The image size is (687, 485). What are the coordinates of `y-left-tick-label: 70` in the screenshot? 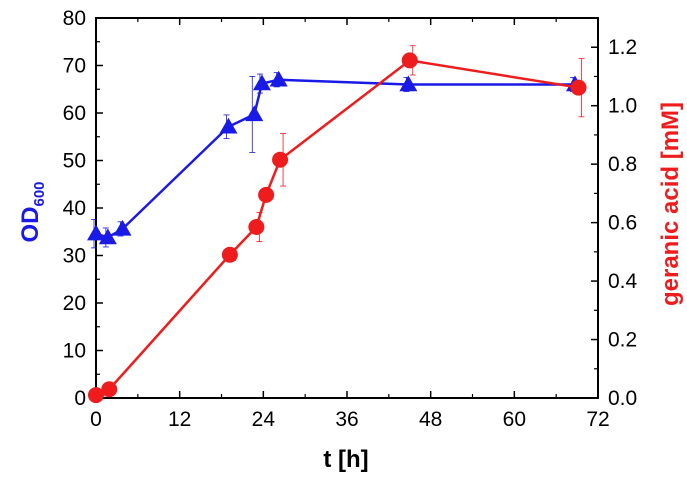 It's located at (74, 66).